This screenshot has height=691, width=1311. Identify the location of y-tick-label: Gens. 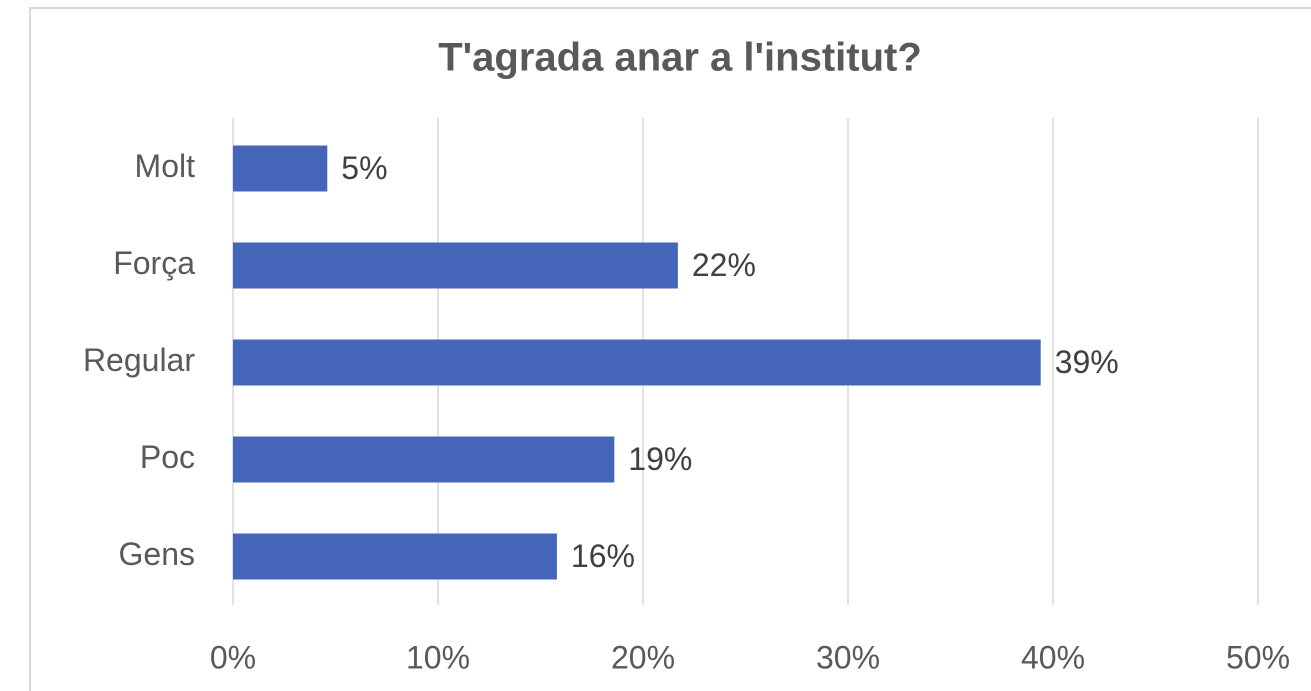
(157, 554).